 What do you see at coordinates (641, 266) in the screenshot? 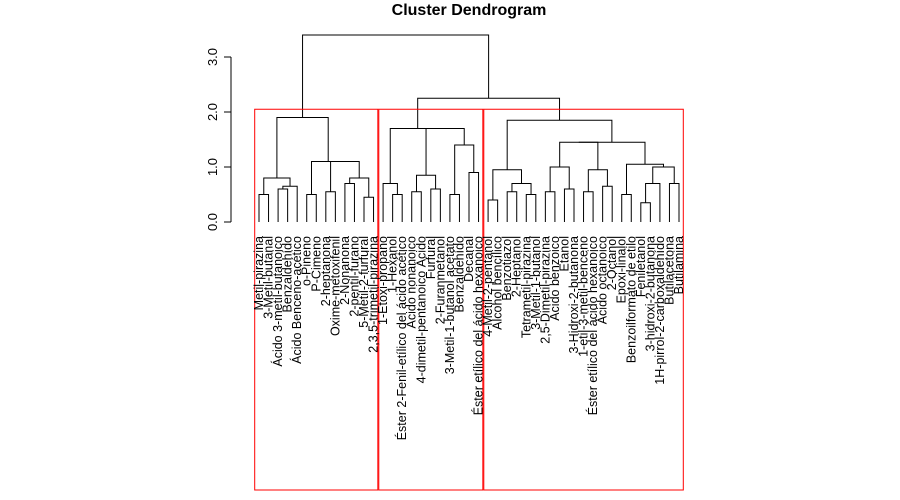
I see `leaf-label: Feniletanol` at bounding box center [641, 266].